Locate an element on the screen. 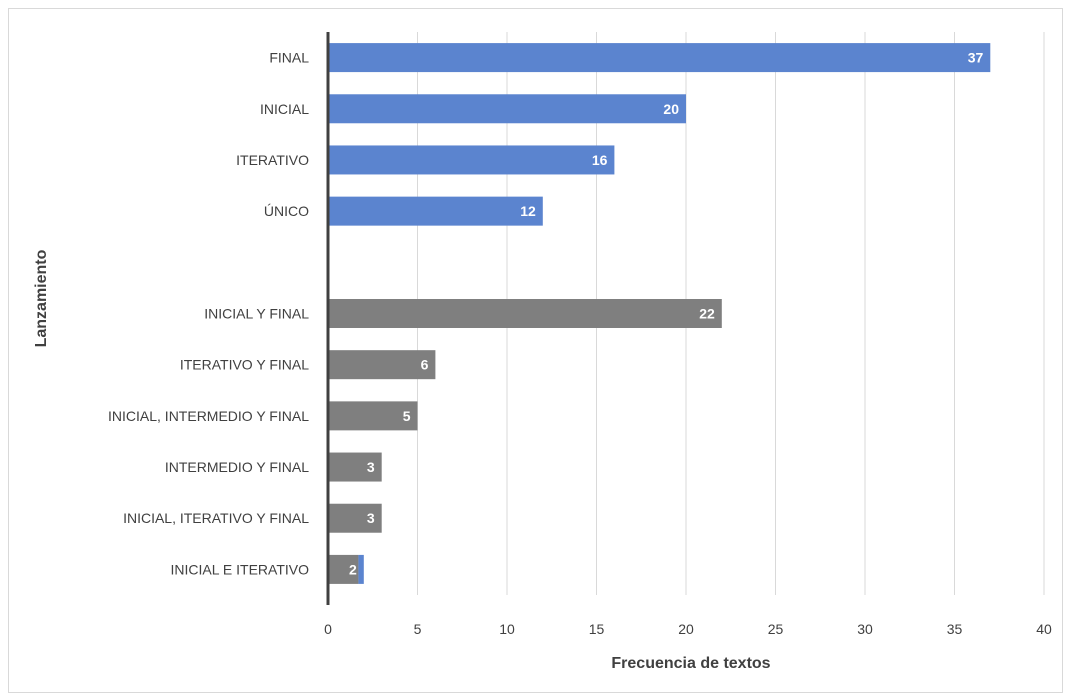  x-tick-label: 20 is located at coordinates (686, 629).